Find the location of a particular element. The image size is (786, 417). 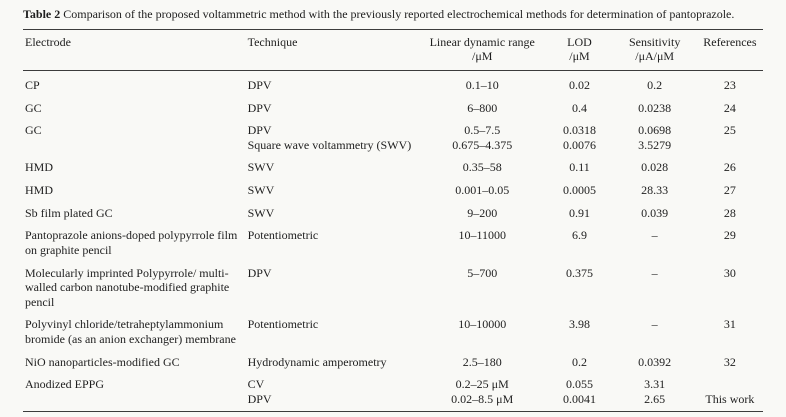

cell-line: Linear dynamic range is located at coordinates (482, 41).